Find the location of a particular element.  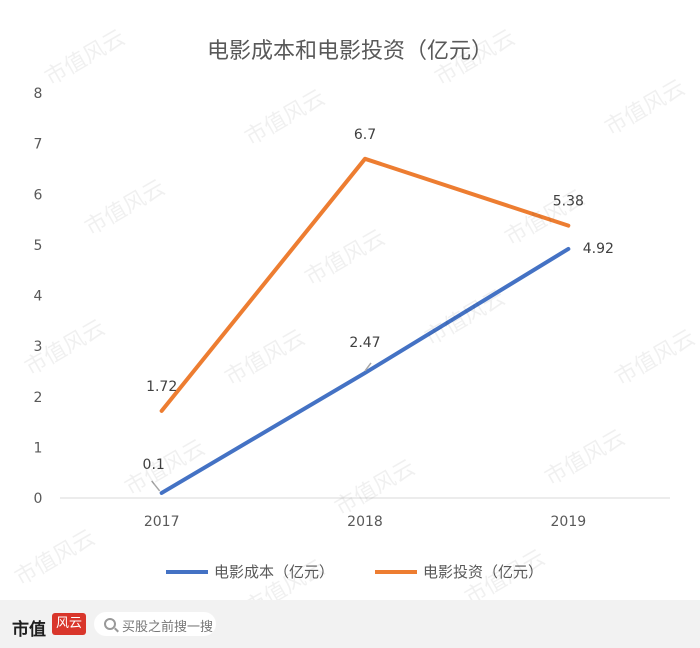

data-label: 0.1 is located at coordinates (154, 465).